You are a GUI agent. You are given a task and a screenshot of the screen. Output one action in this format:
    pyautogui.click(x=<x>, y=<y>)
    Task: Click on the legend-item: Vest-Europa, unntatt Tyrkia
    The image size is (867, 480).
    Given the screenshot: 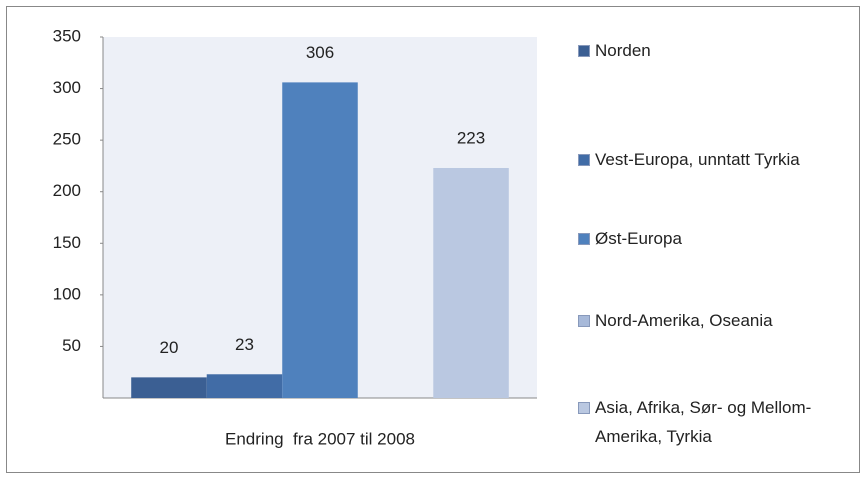 What is the action you would take?
    pyautogui.click(x=722, y=159)
    